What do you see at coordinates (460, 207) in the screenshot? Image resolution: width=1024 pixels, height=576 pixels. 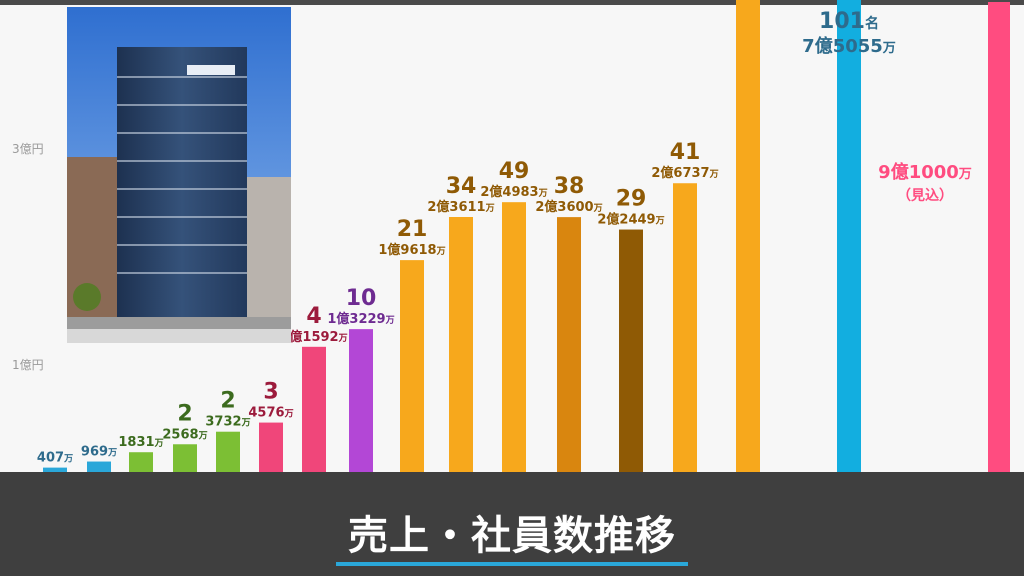 I see `value-label: 2億3611万` at bounding box center [460, 207].